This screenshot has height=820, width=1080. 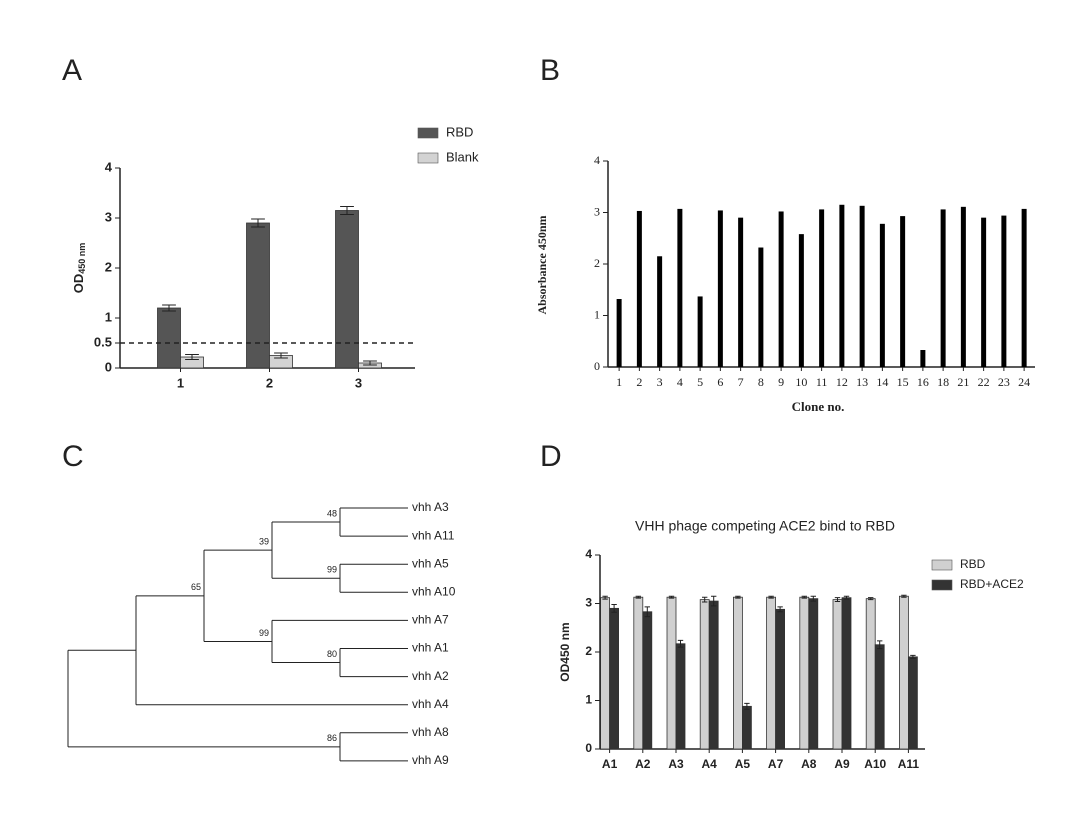 What do you see at coordinates (619, 382) in the screenshot?
I see `x-tick-label: 1` at bounding box center [619, 382].